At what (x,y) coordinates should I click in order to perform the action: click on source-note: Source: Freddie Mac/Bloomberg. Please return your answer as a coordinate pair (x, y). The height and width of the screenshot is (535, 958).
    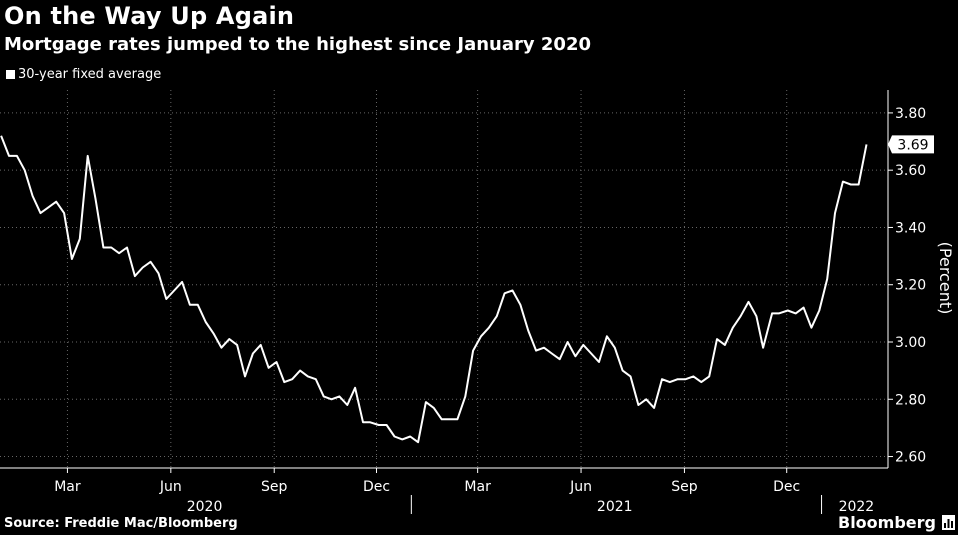
    Looking at the image, I should click on (121, 523).